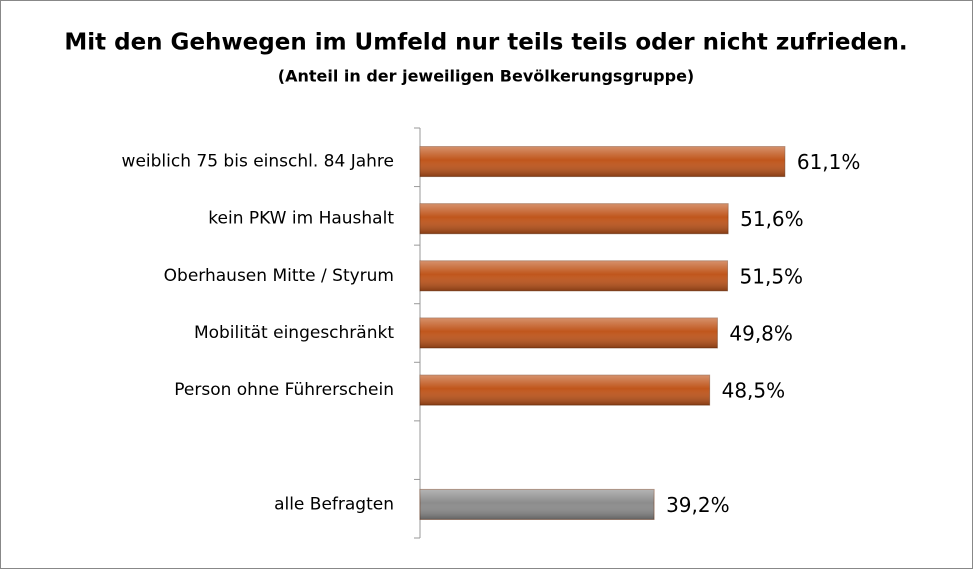  Describe the element at coordinates (294, 333) in the screenshot. I see `category-label: Mobilität eingeschränkt` at that location.